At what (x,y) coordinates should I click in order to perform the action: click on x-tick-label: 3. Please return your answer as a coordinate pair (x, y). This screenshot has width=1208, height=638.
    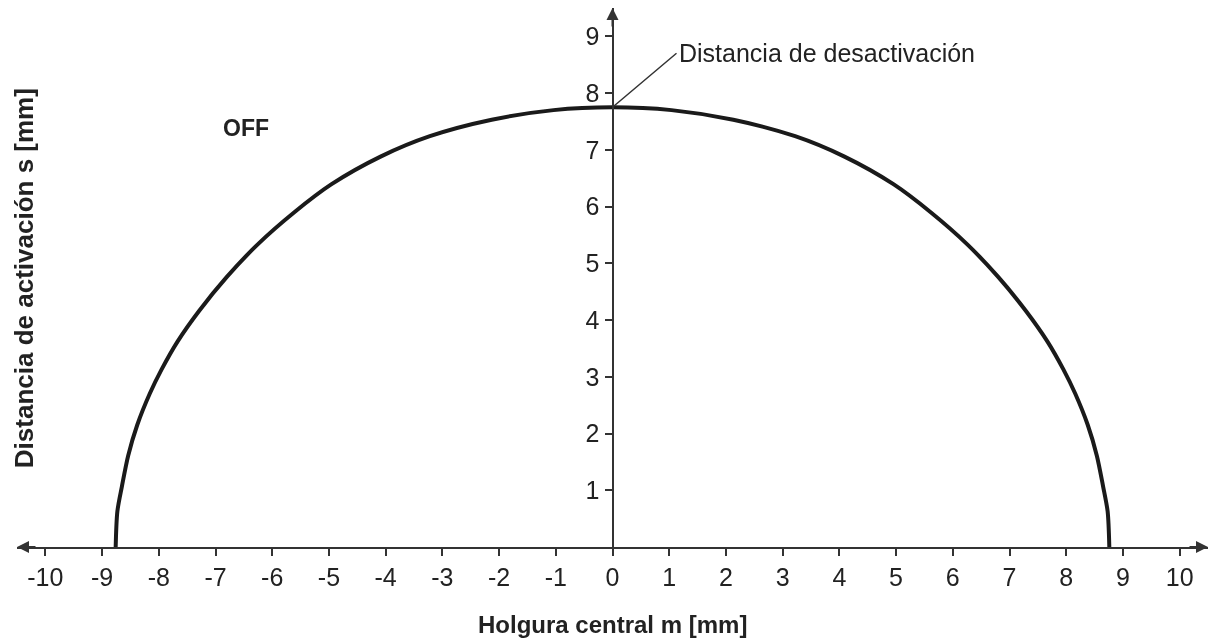
    Looking at the image, I should click on (782, 577).